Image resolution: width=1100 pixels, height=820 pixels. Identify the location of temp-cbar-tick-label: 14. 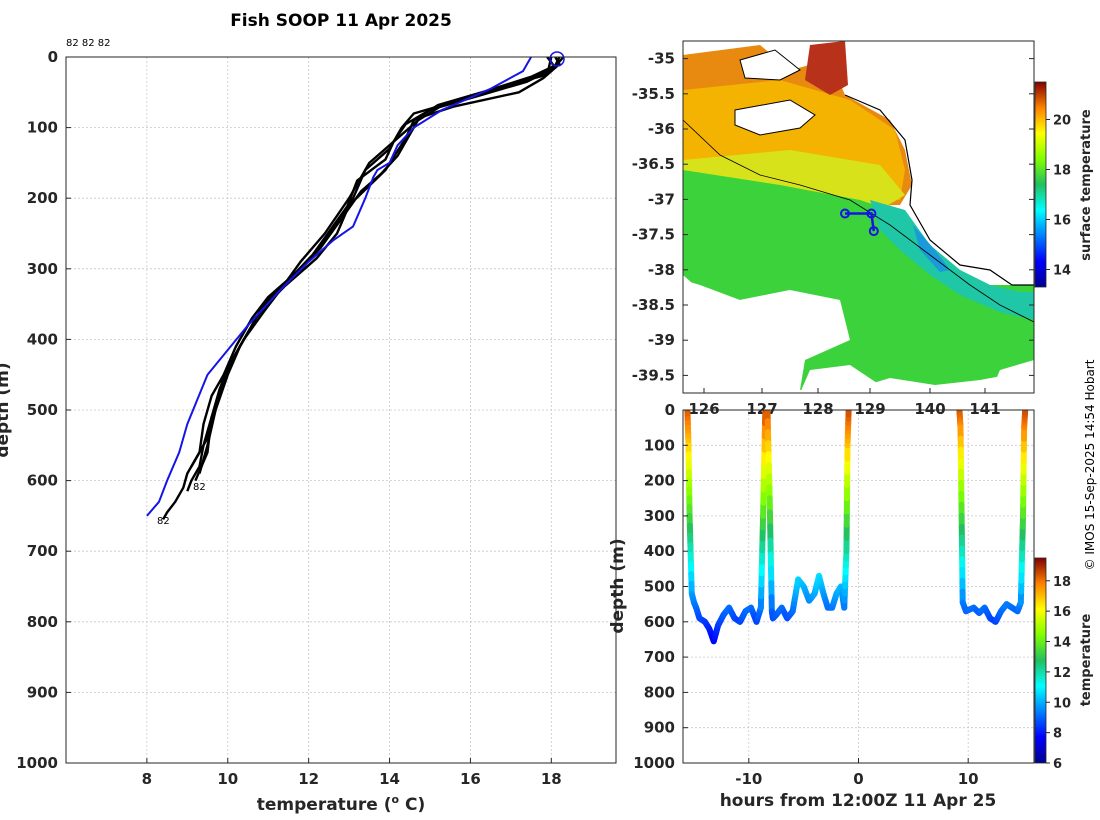
(1062, 643).